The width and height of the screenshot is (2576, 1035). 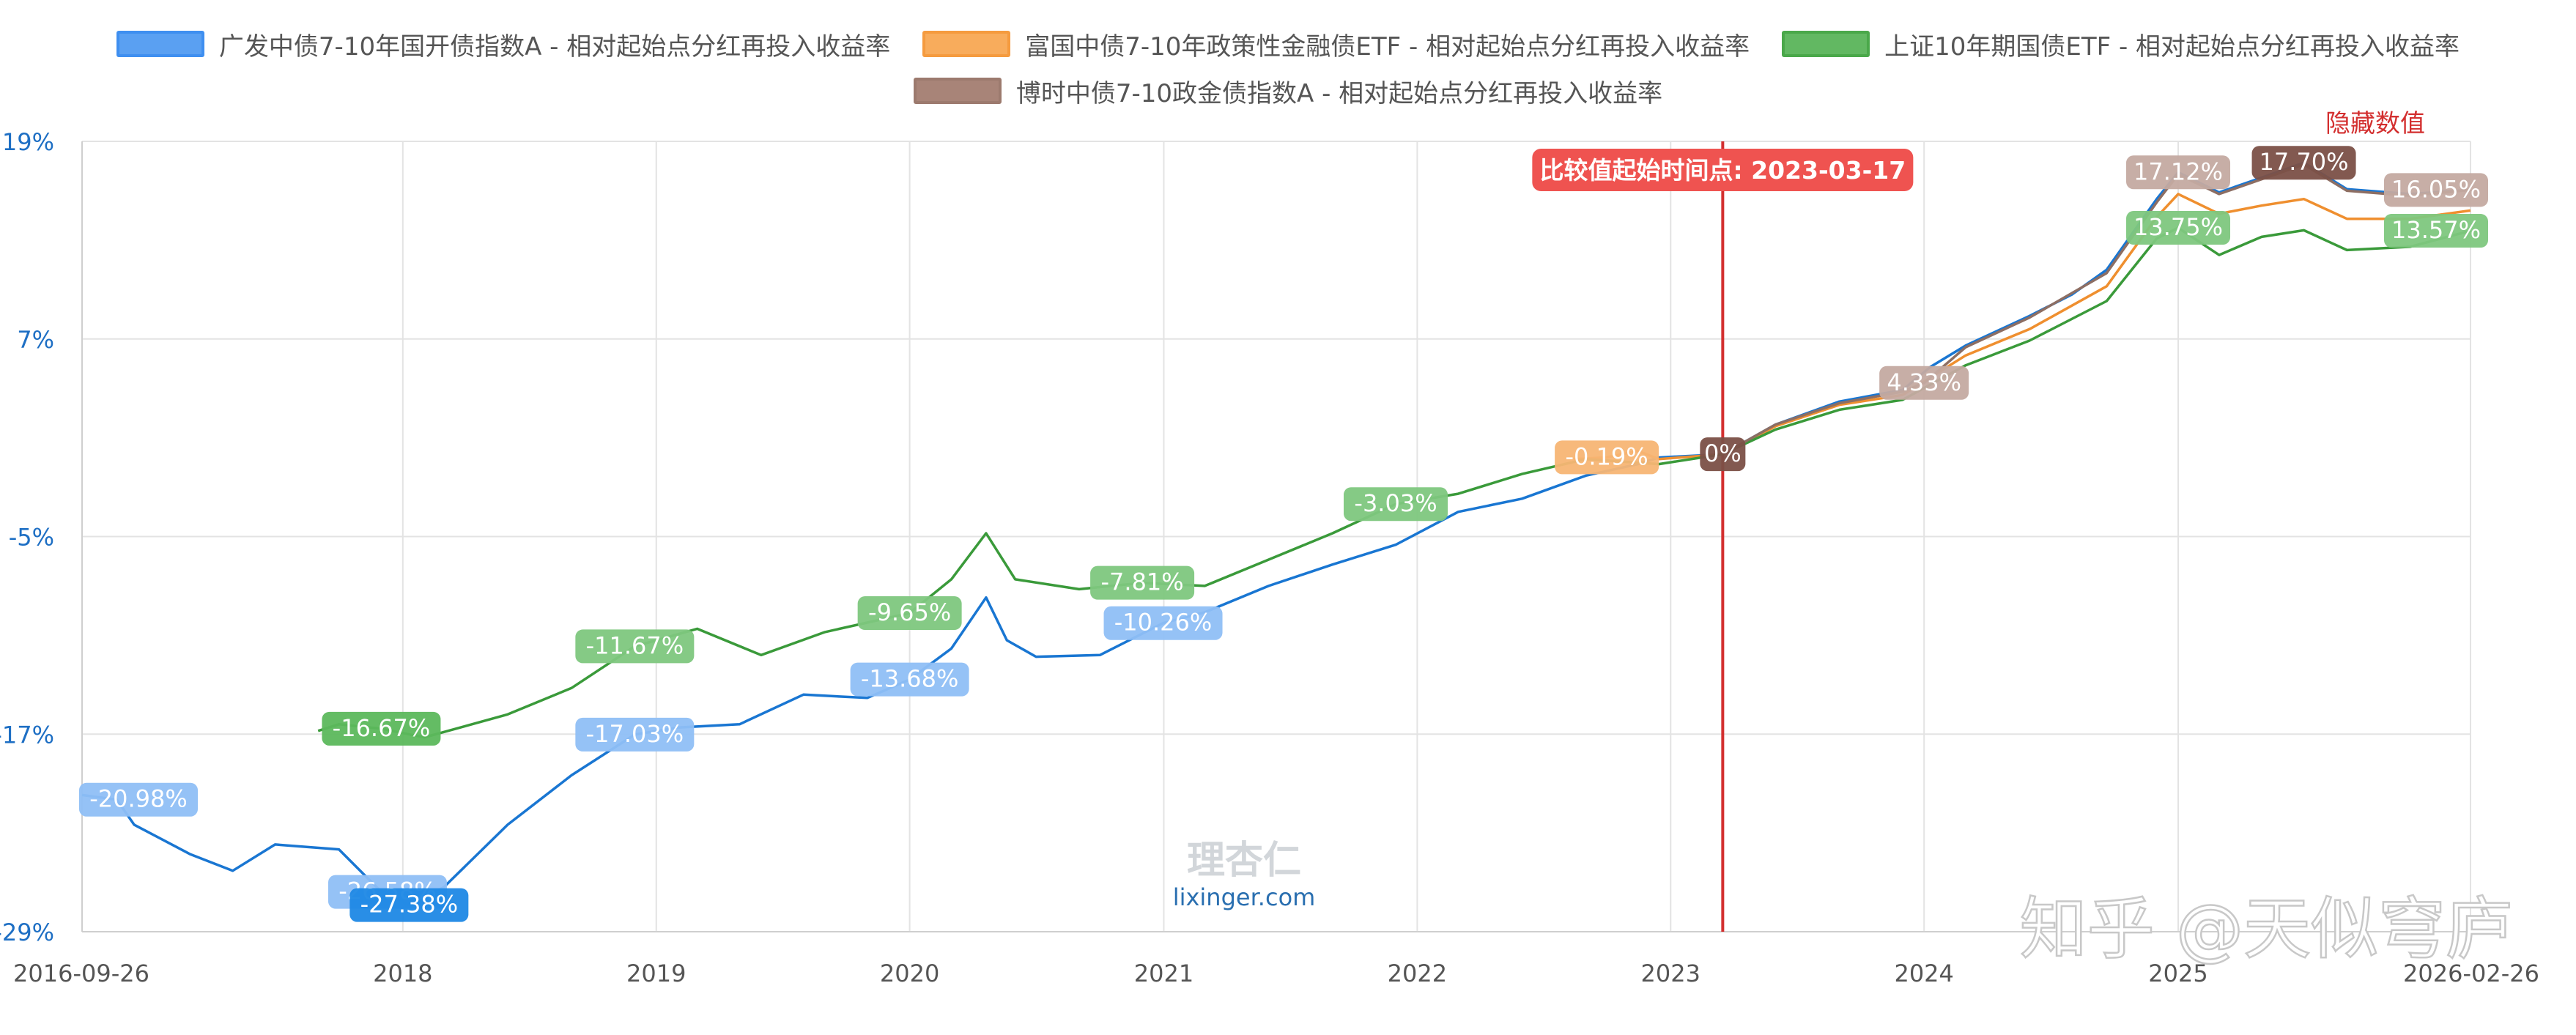 I want to click on legend-row-2: 博时中债7-10政金债指数A - 相对起始点分红再投入收益率, so click(x=1288, y=90).